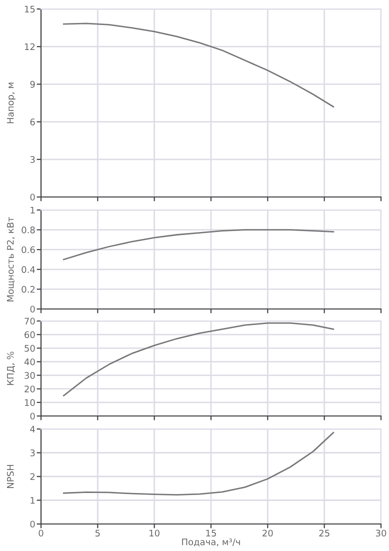  What do you see at coordinates (29, 348) in the screenshot?
I see `y-tick-label: 50` at bounding box center [29, 348].